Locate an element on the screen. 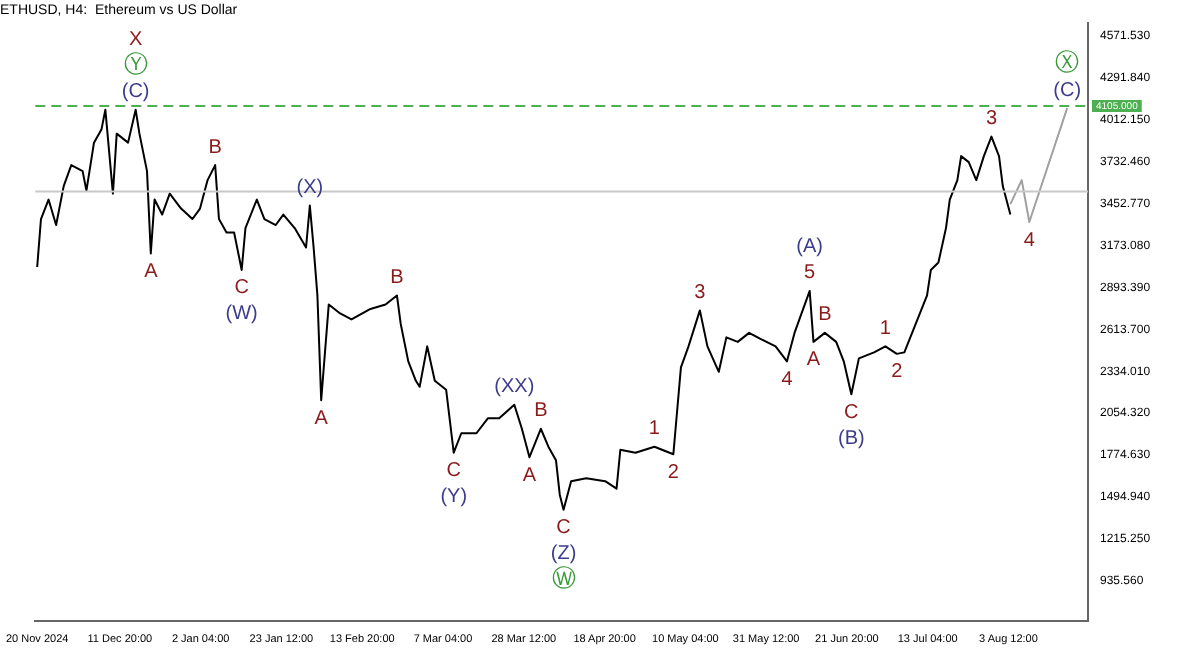 The image size is (1196, 652). annotation: Ⓨ is located at coordinates (135, 63).